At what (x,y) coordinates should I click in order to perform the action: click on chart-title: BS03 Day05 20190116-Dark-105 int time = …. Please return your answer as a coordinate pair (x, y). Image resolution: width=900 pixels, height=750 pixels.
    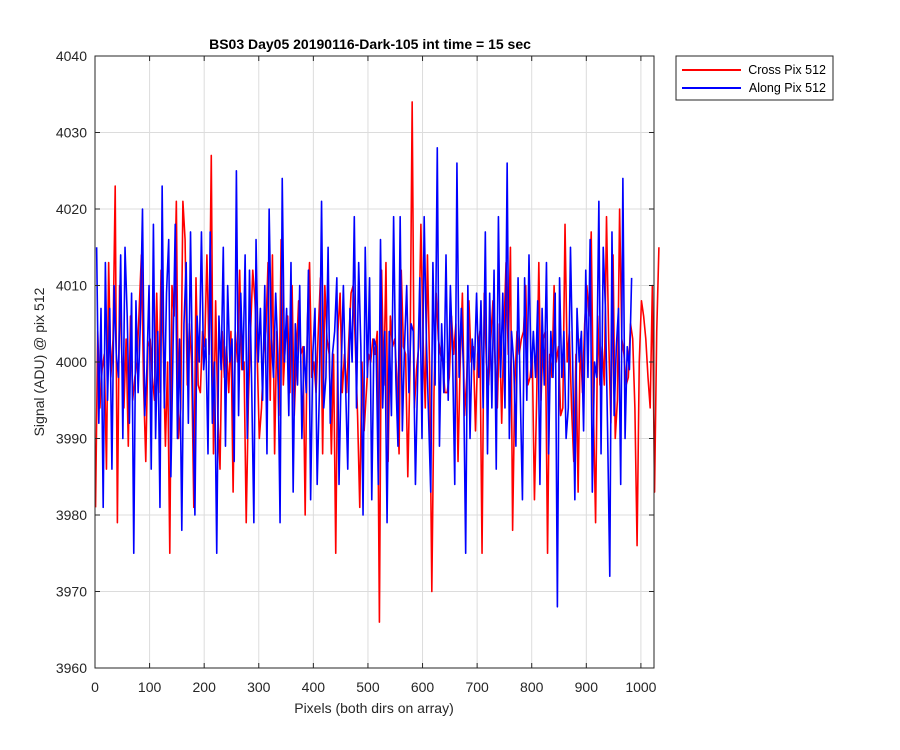
    Looking at the image, I should click on (370, 44).